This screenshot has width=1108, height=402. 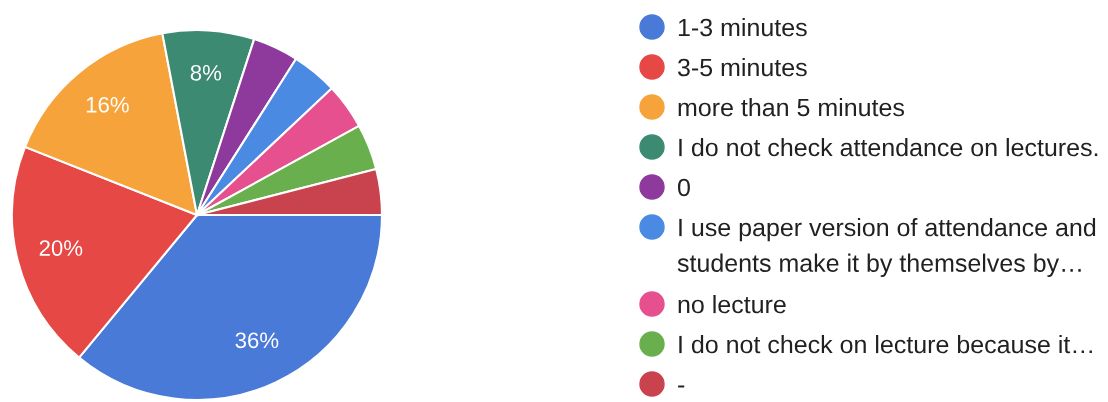 I want to click on legend-label: 1-3 minutes, so click(x=742, y=27).